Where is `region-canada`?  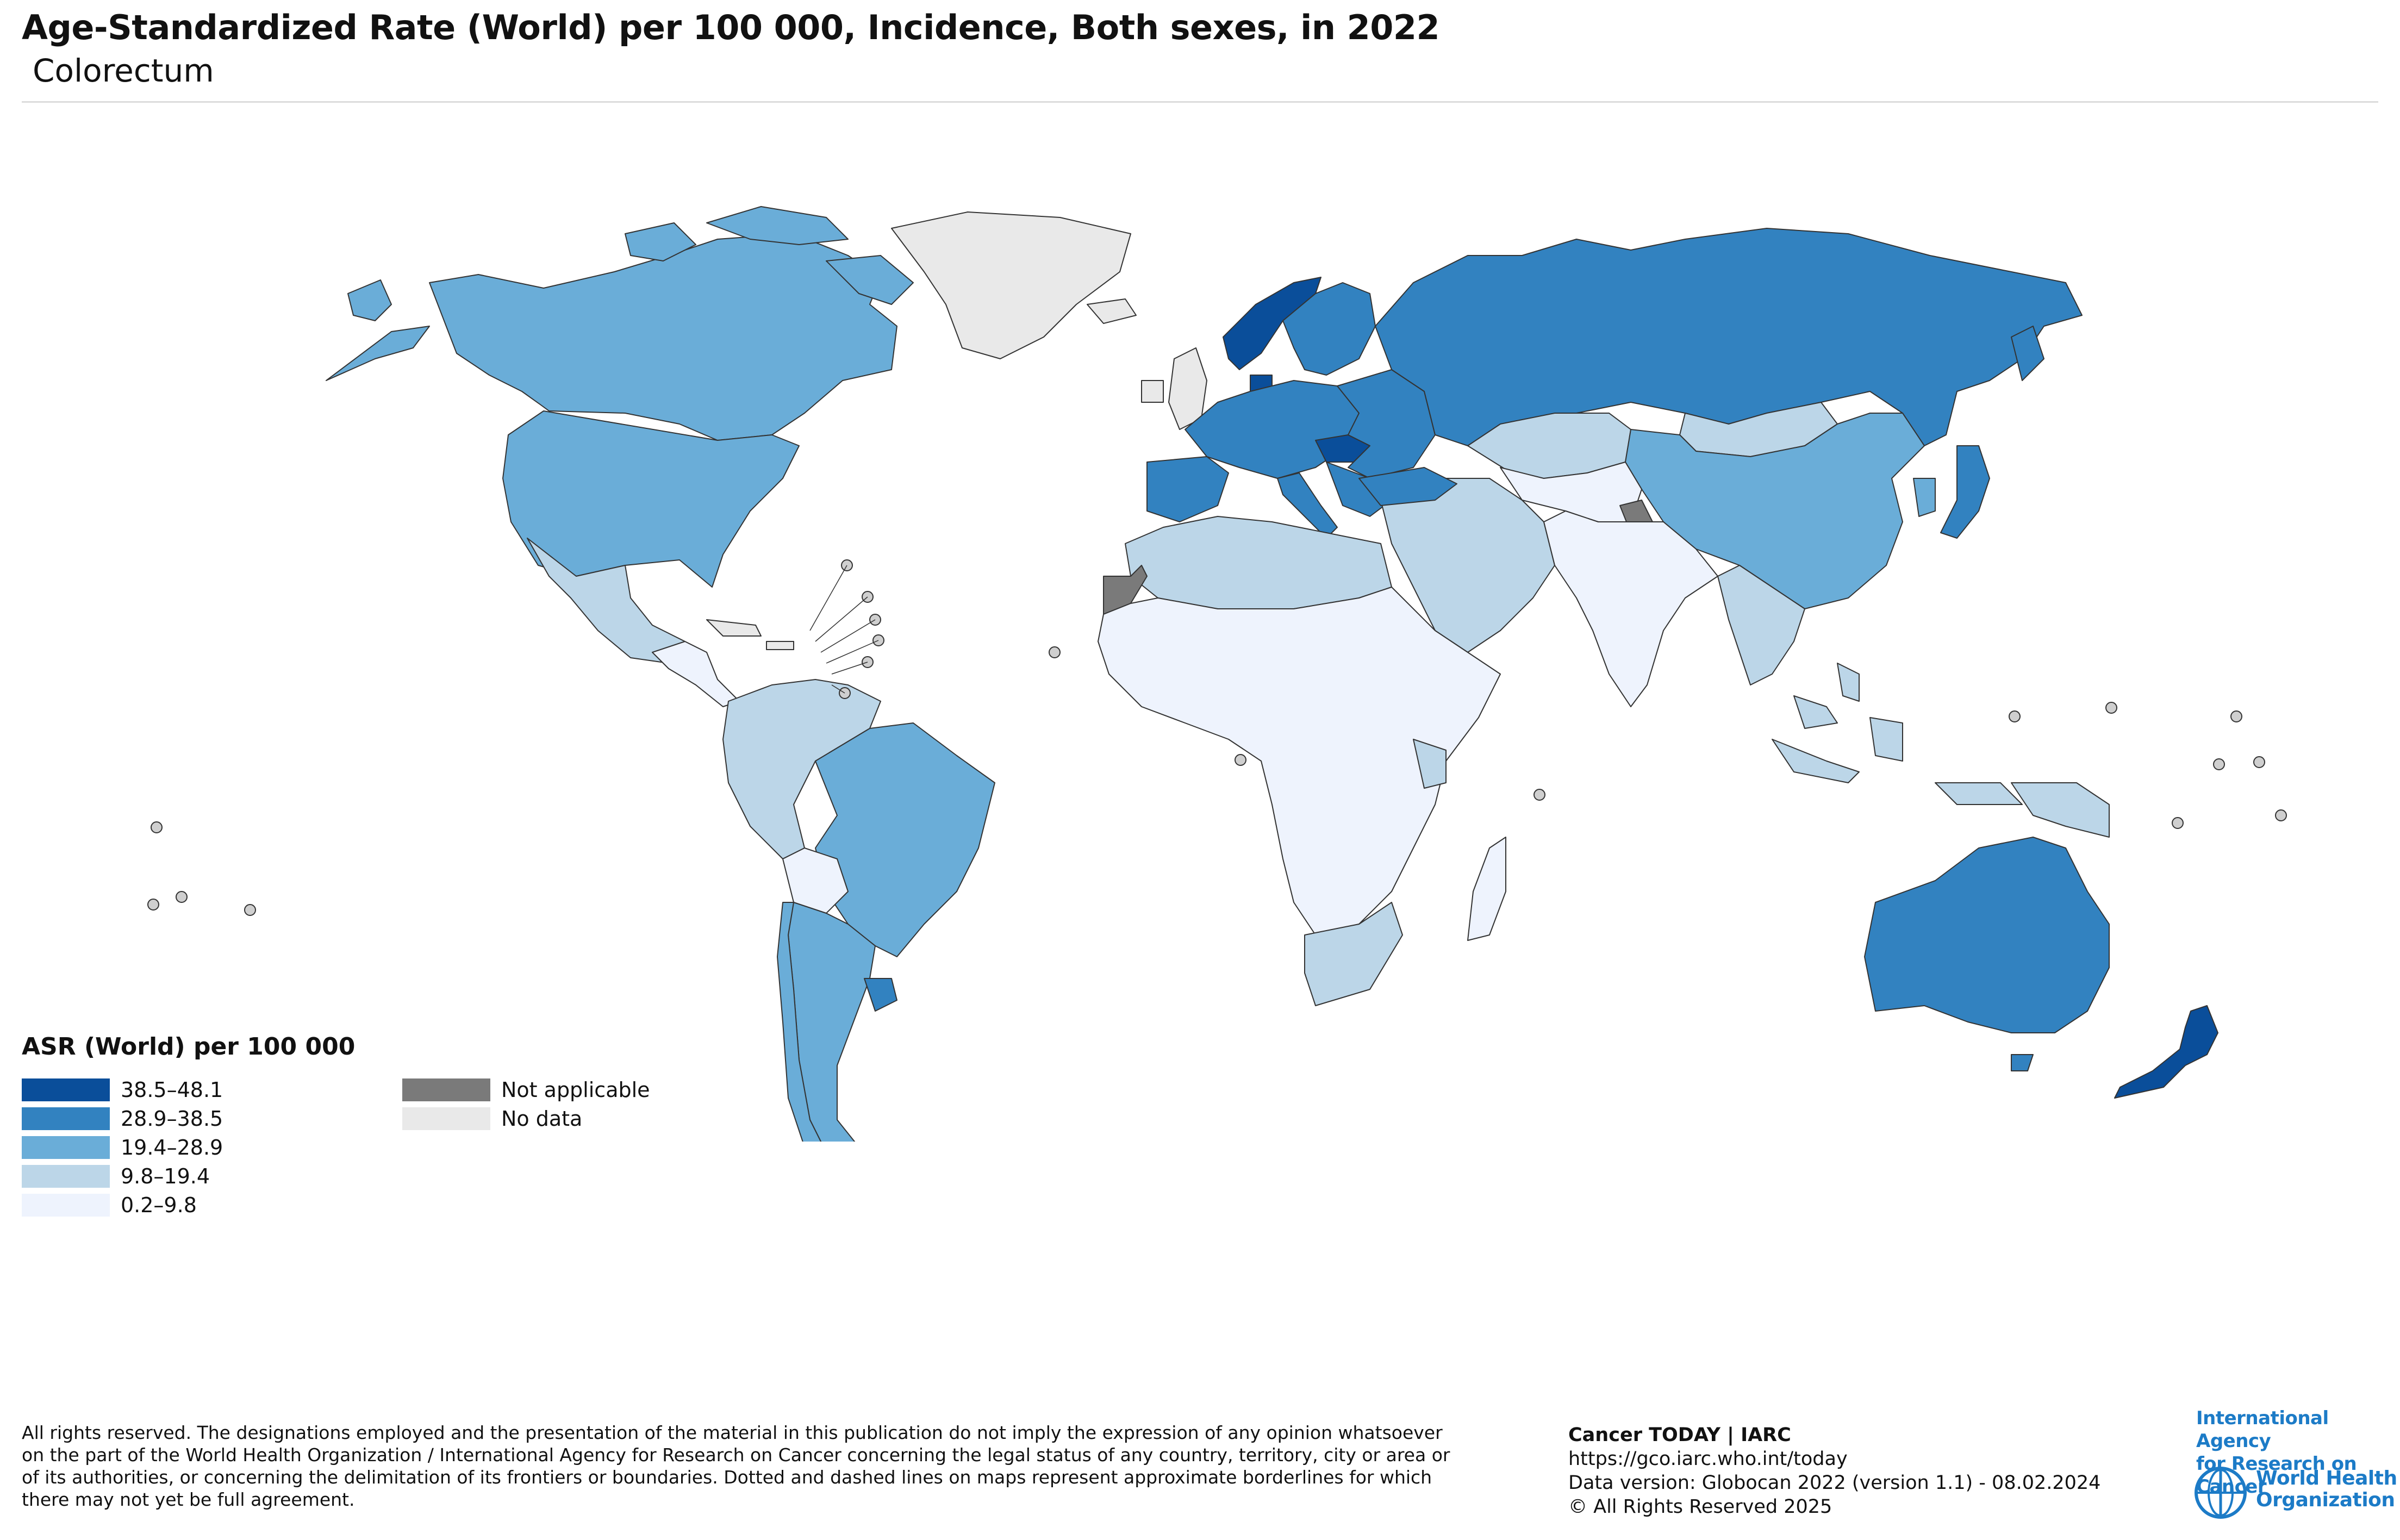
region-canada is located at coordinates (663, 337).